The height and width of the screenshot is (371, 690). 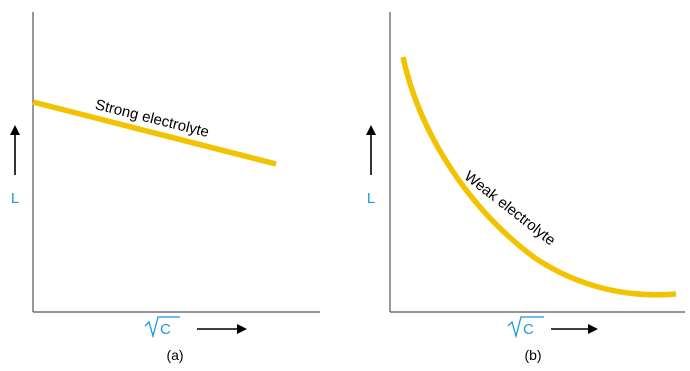 I want to click on panel-caption: (a), so click(x=174, y=355).